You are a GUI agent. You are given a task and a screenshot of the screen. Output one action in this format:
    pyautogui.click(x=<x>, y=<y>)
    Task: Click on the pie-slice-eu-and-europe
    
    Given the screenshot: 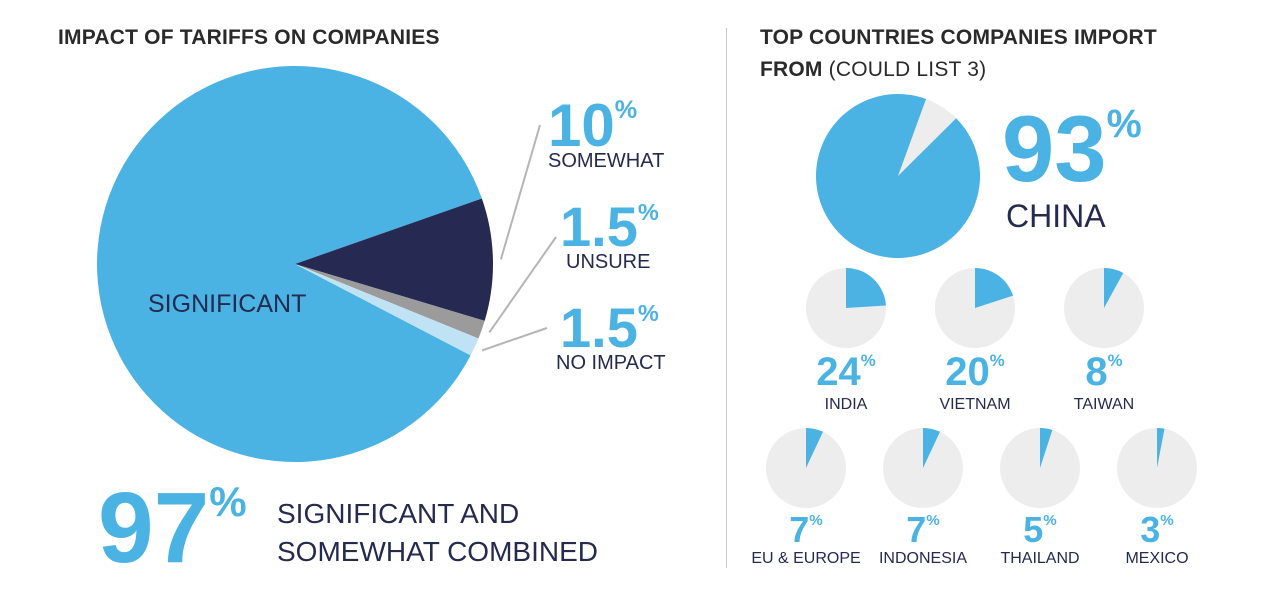 What is the action you would take?
    pyautogui.click(x=815, y=448)
    